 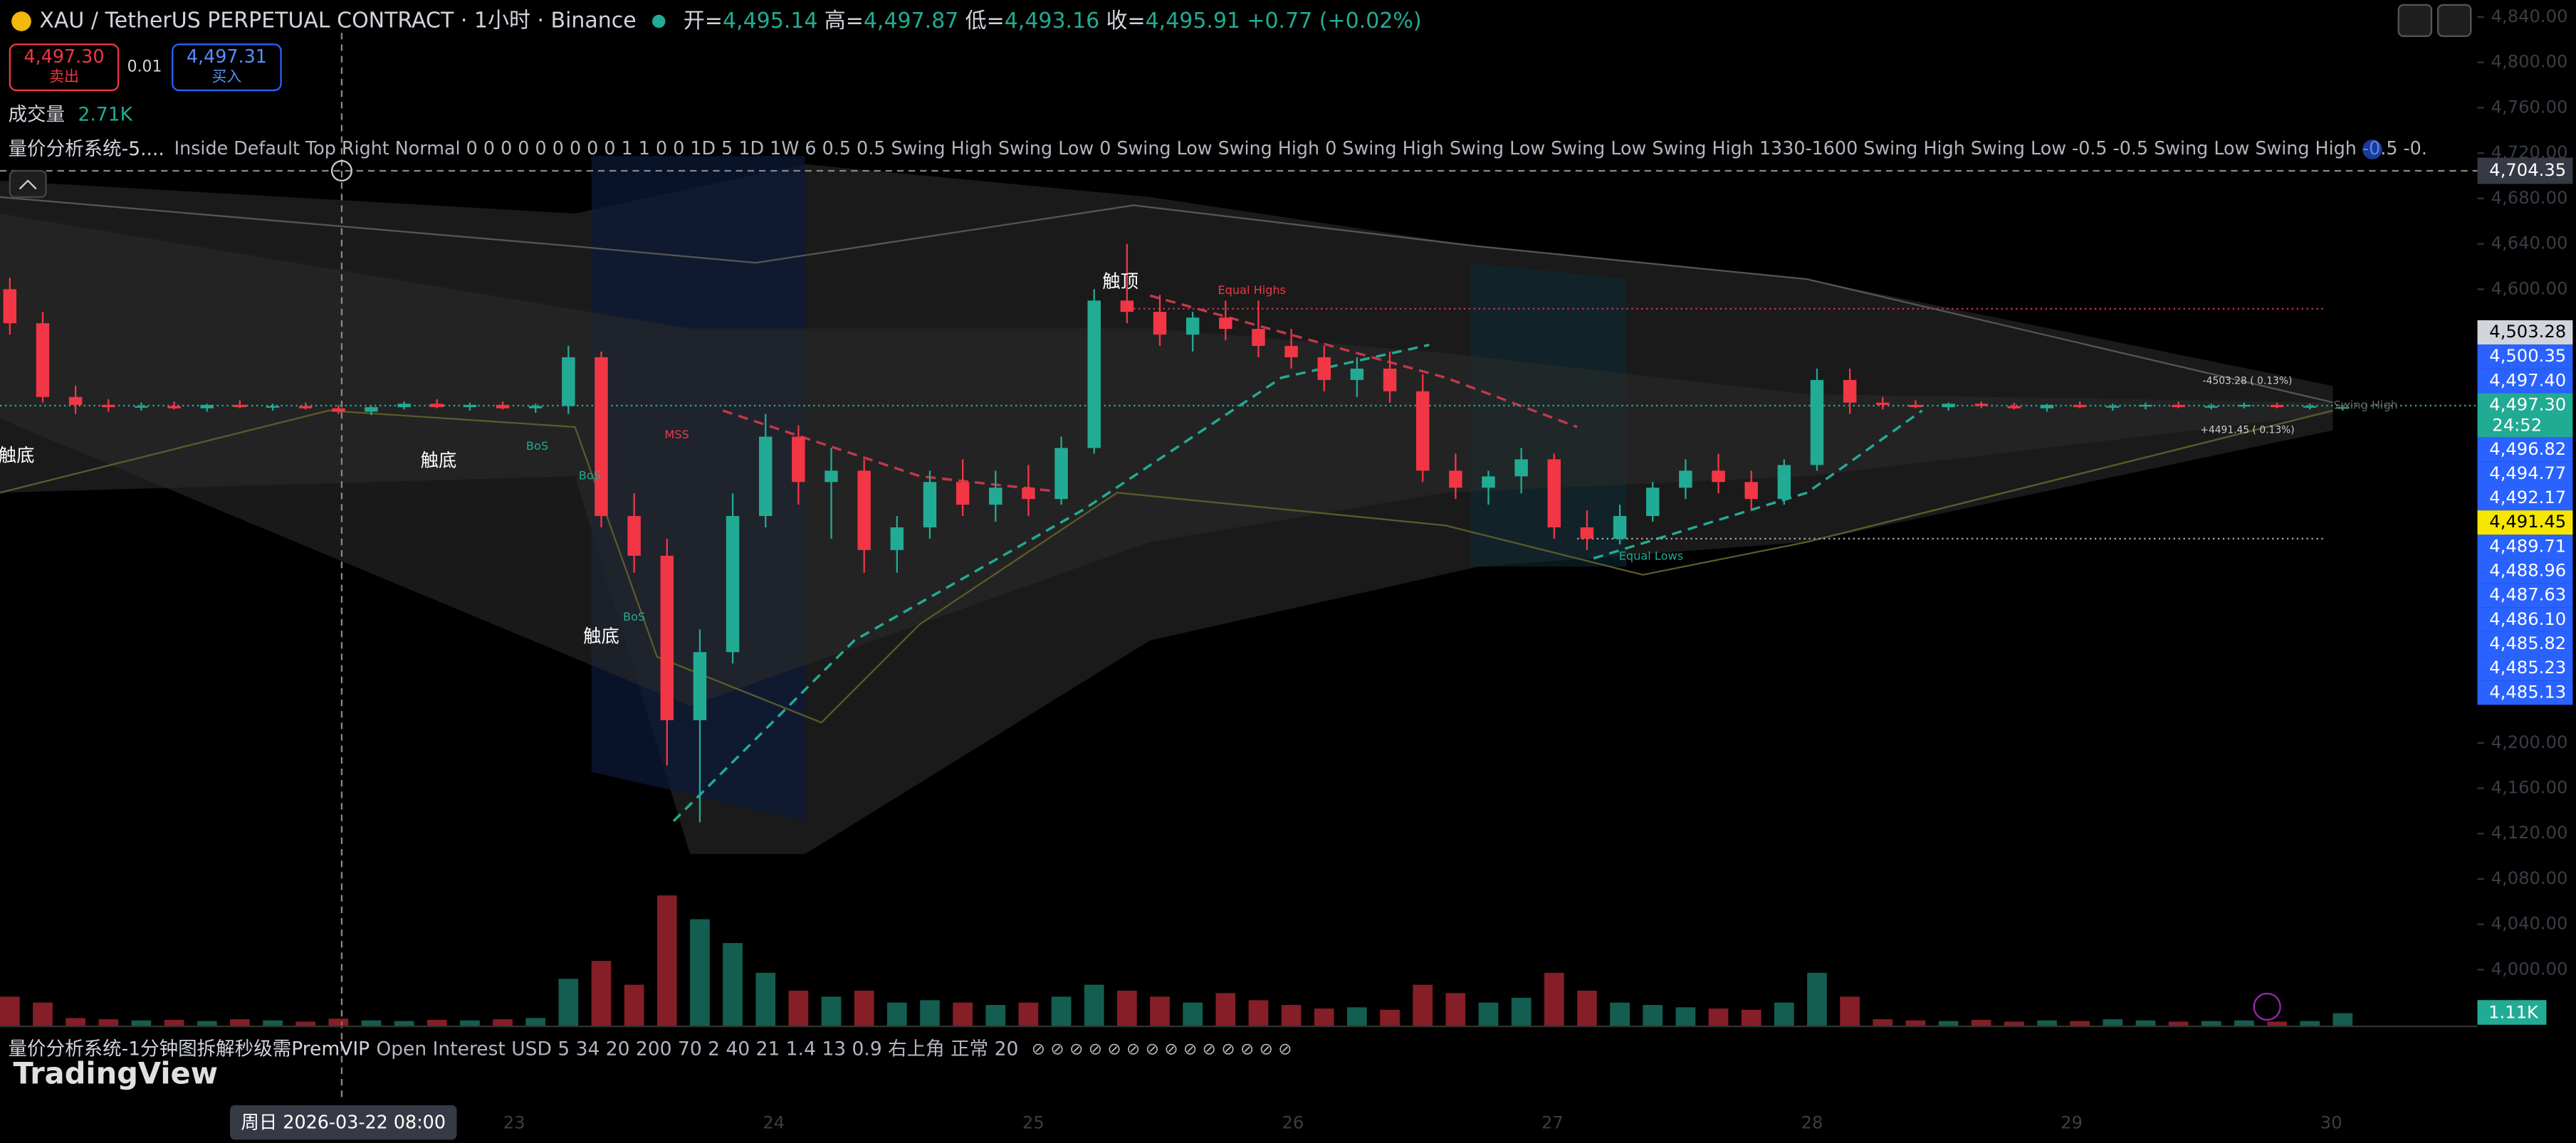 I want to click on annotation: +4491.45 ( 0.13%), so click(x=2247, y=430).